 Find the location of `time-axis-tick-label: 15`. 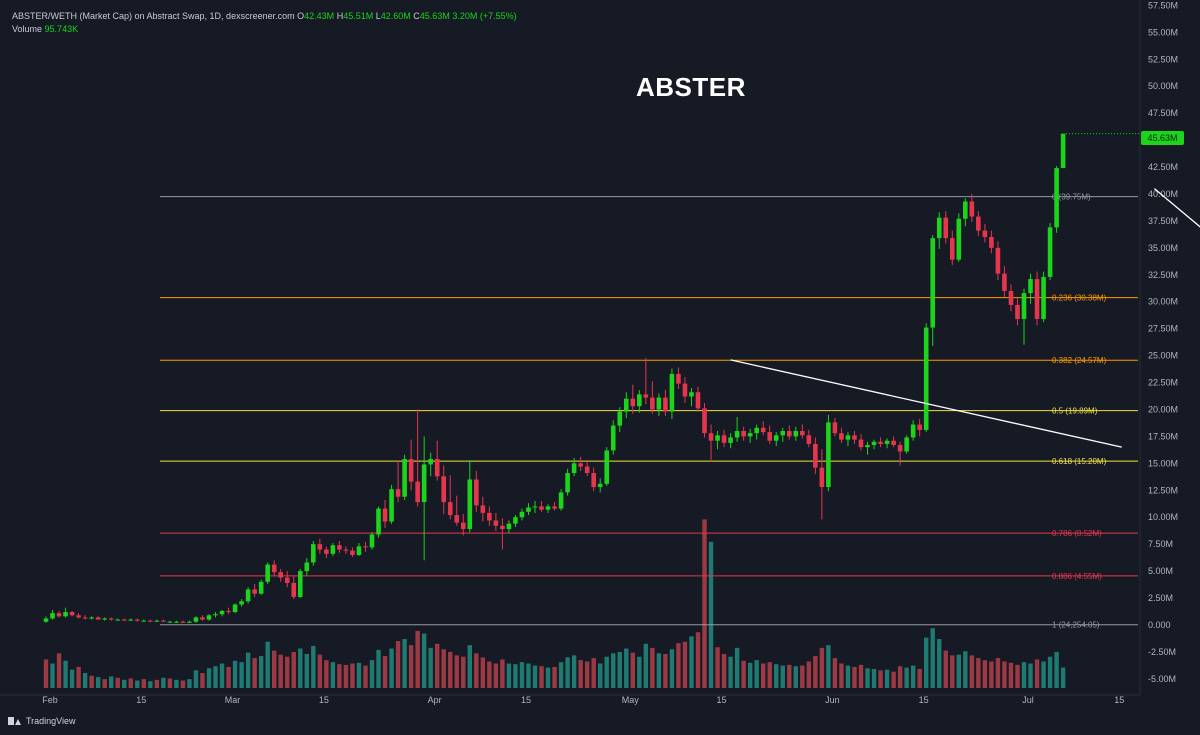

time-axis-tick-label: 15 is located at coordinates (722, 700).